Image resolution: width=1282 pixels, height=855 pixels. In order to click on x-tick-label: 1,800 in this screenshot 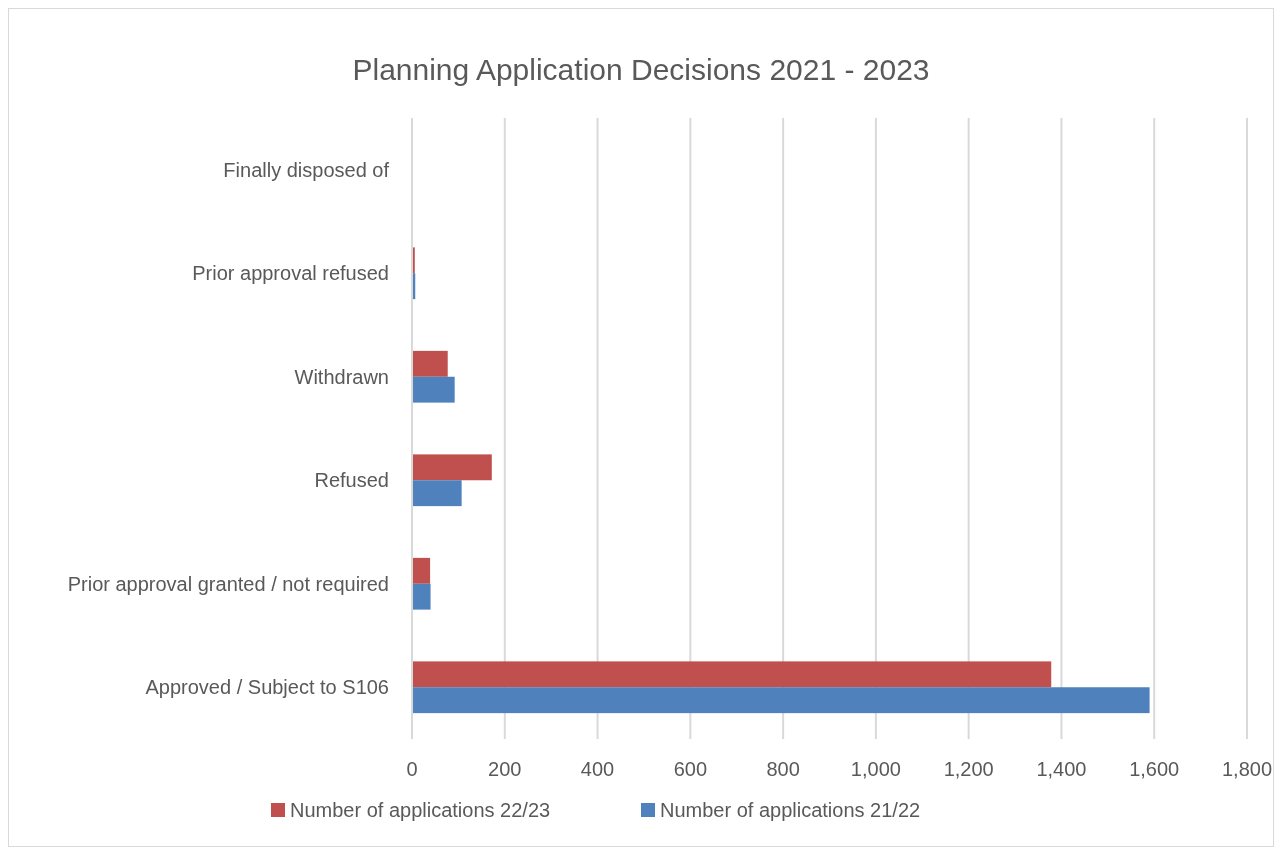, I will do `click(1247, 769)`.